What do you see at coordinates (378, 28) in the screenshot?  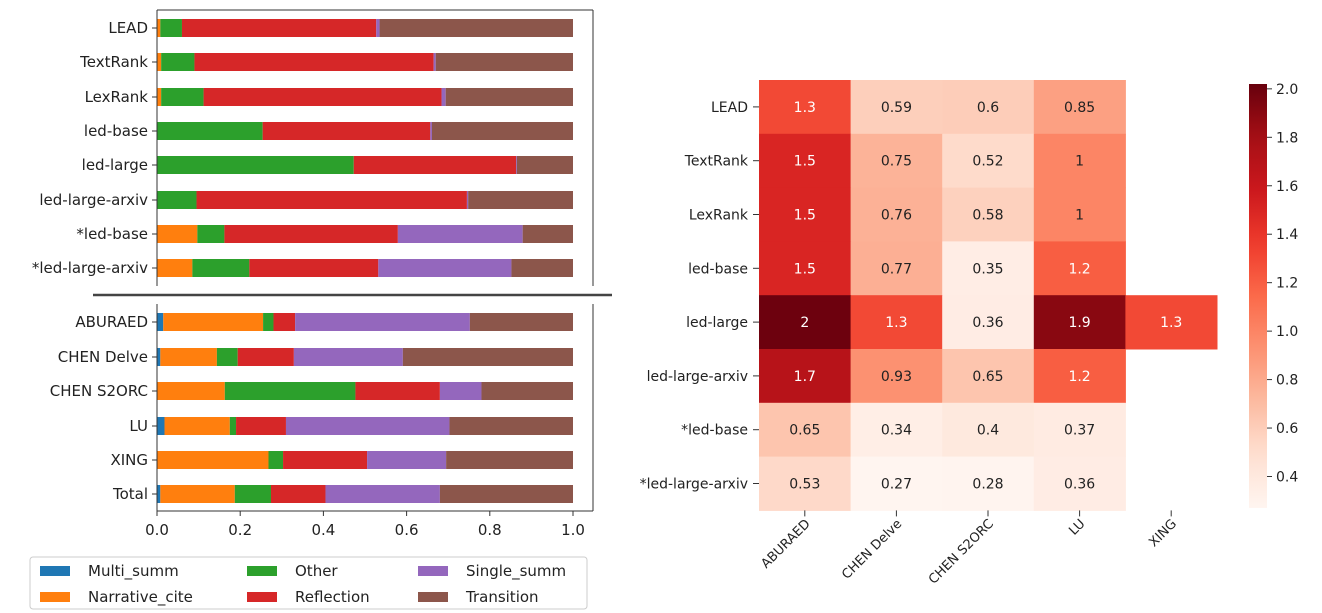 I see `bar-lead-single-summ` at bounding box center [378, 28].